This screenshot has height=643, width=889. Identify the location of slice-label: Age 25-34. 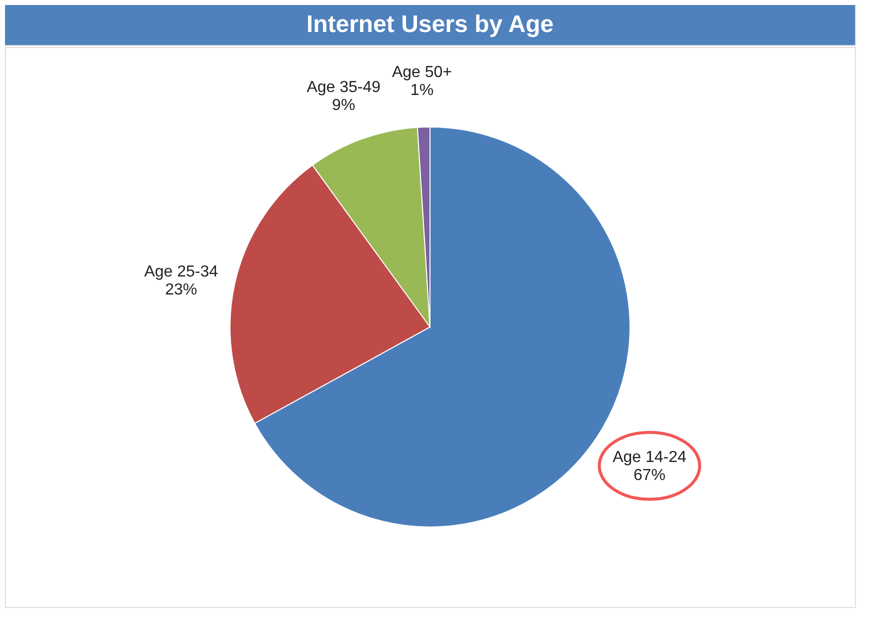
(181, 271).